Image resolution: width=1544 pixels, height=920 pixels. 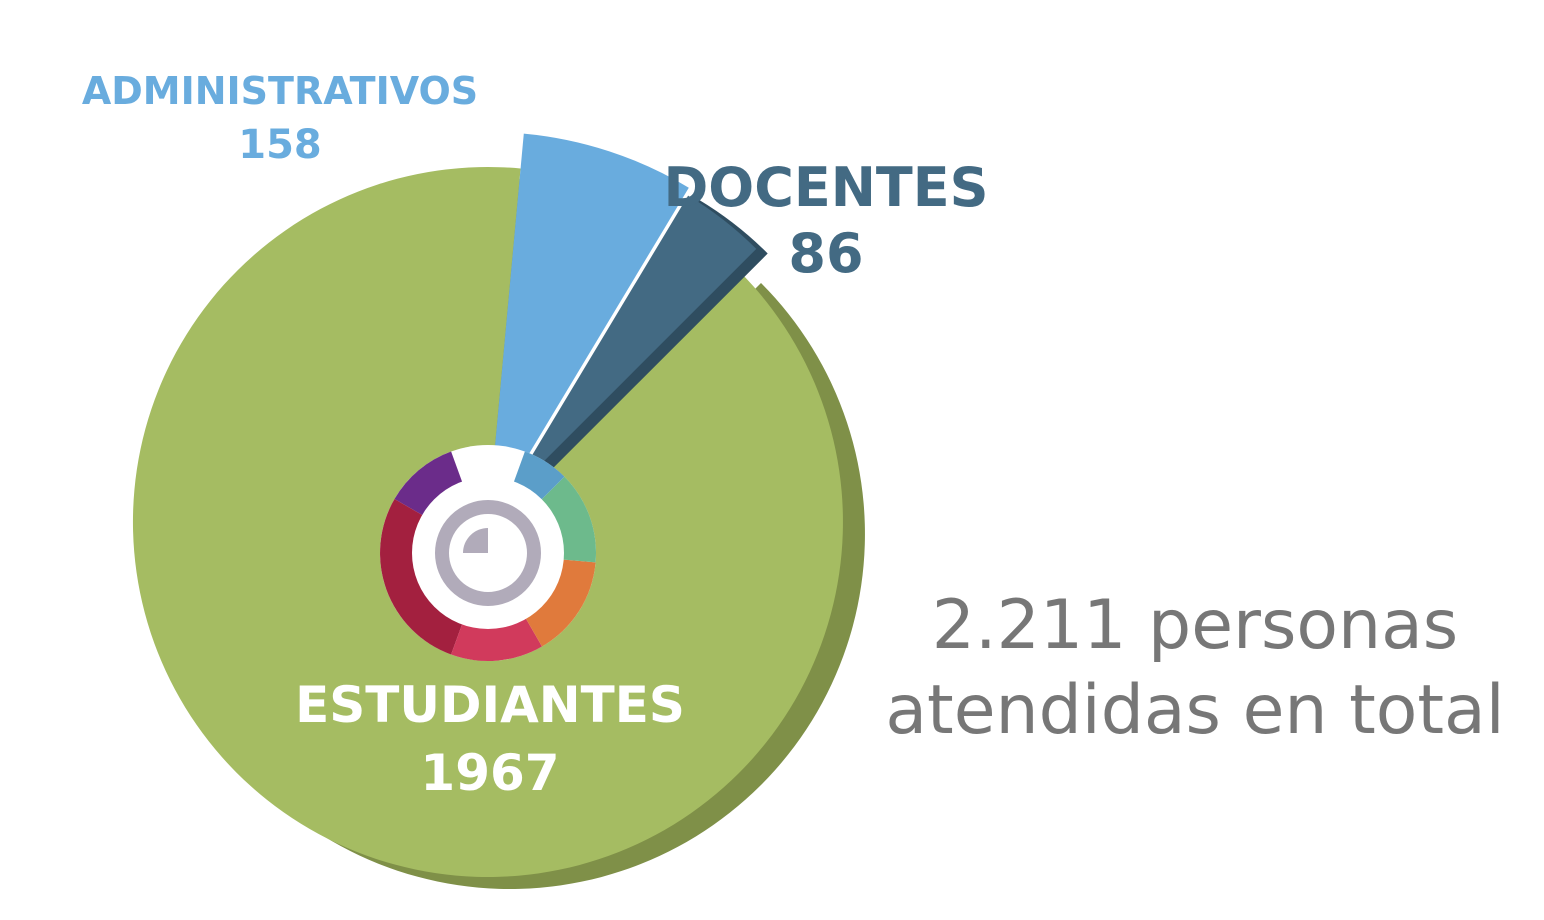 I want to click on logo-gray-ring, so click(x=488, y=553).